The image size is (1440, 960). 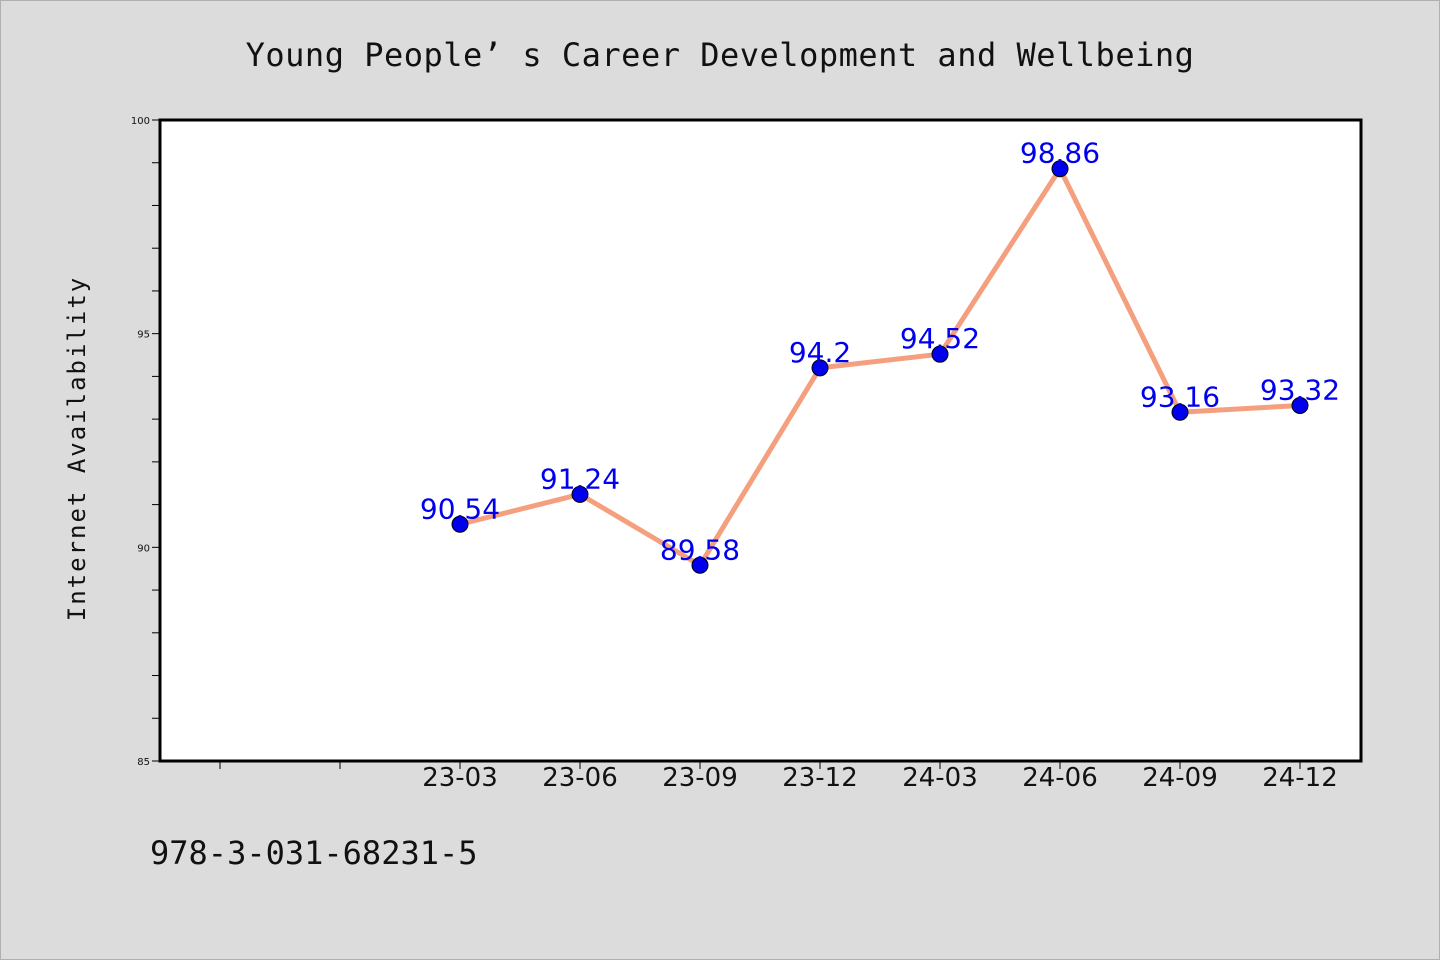 What do you see at coordinates (143, 762) in the screenshot?
I see `y-tick-label: 85` at bounding box center [143, 762].